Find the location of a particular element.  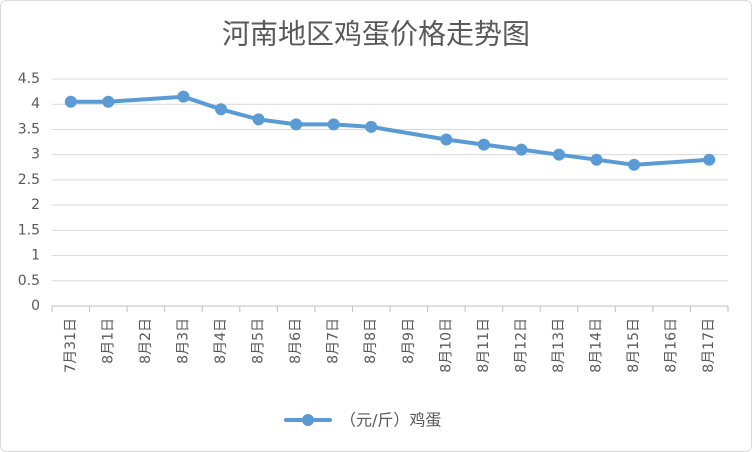

legend-series-label: （元/斤）鸡蛋 is located at coordinates (390, 420).